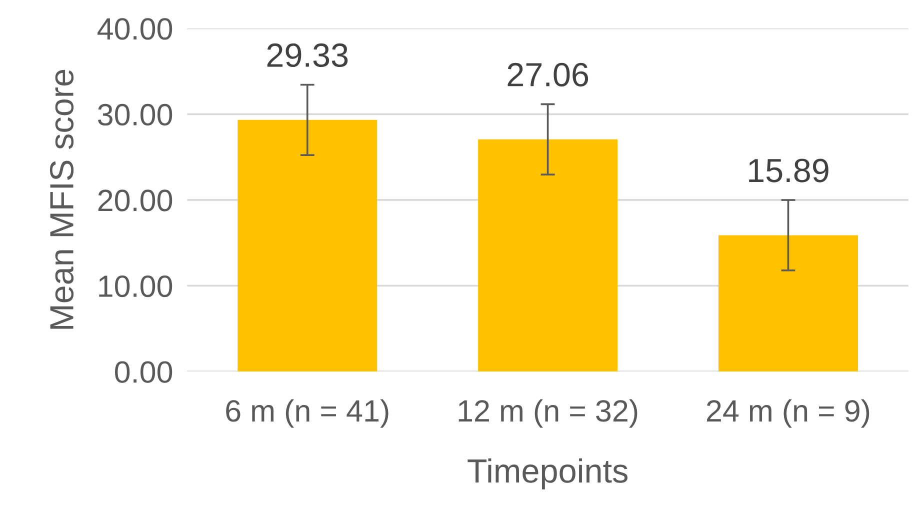  Describe the element at coordinates (307, 413) in the screenshot. I see `x-tick-label: 6 m (n = 41)` at that location.